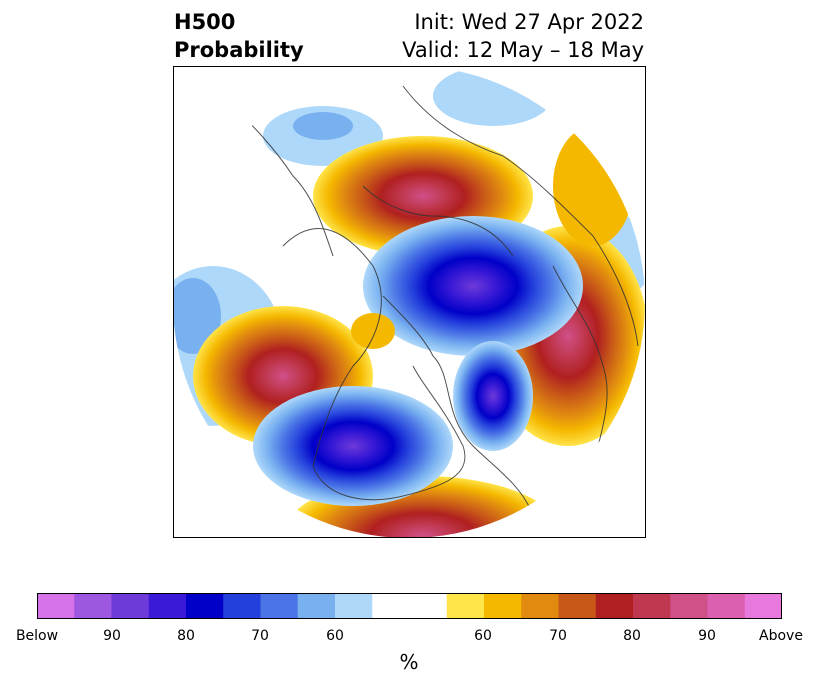  I want to click on colorbar, so click(409, 606).